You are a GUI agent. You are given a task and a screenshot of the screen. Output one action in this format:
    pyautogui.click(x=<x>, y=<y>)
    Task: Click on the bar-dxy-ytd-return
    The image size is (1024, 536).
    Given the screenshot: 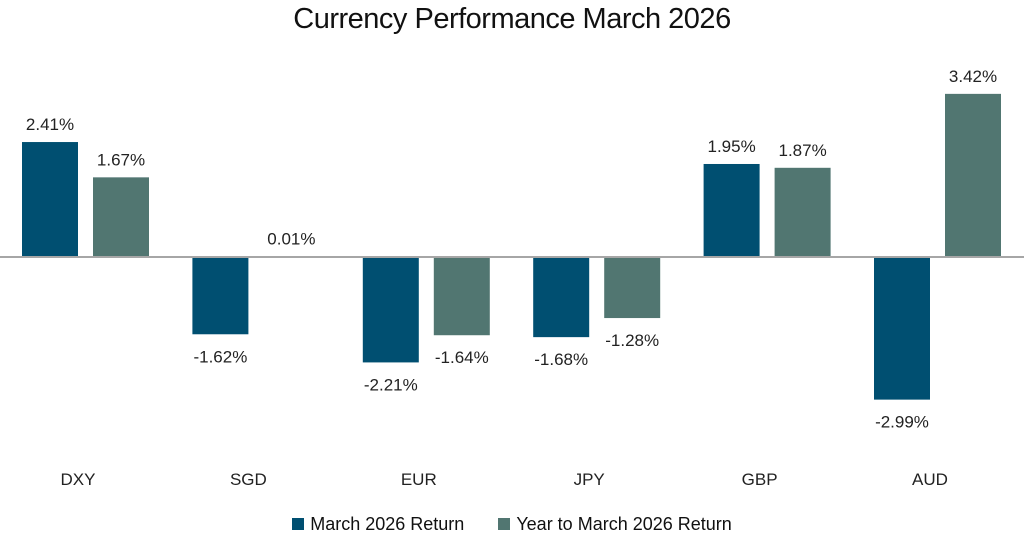 What is the action you would take?
    pyautogui.click(x=121, y=217)
    